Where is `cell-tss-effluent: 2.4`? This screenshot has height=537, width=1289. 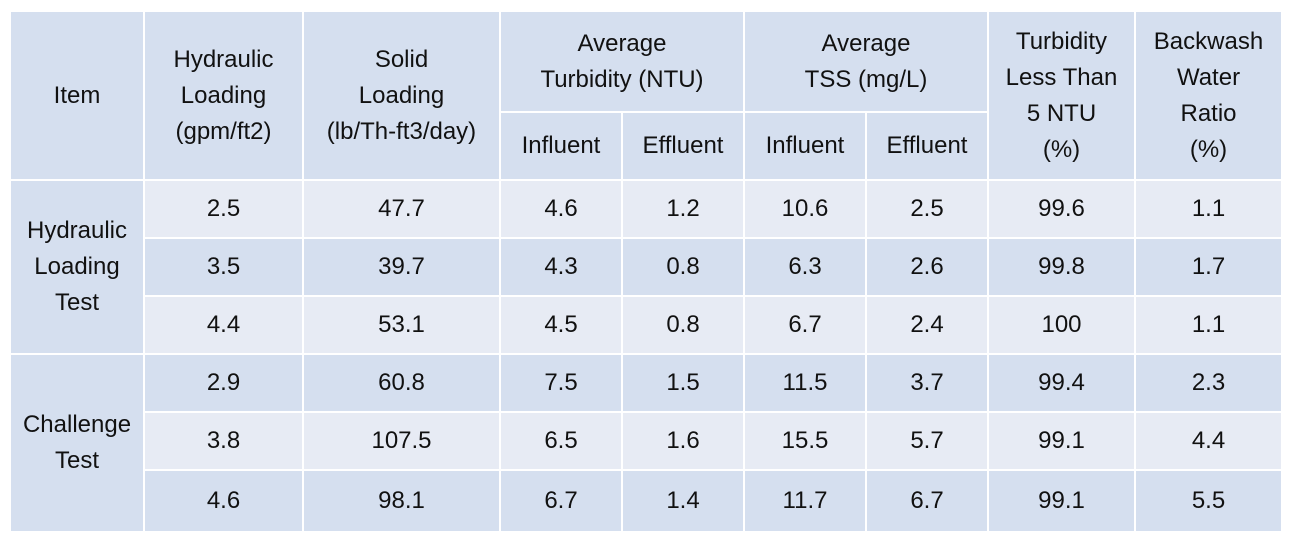 cell-tss-effluent: 2.4 is located at coordinates (927, 325).